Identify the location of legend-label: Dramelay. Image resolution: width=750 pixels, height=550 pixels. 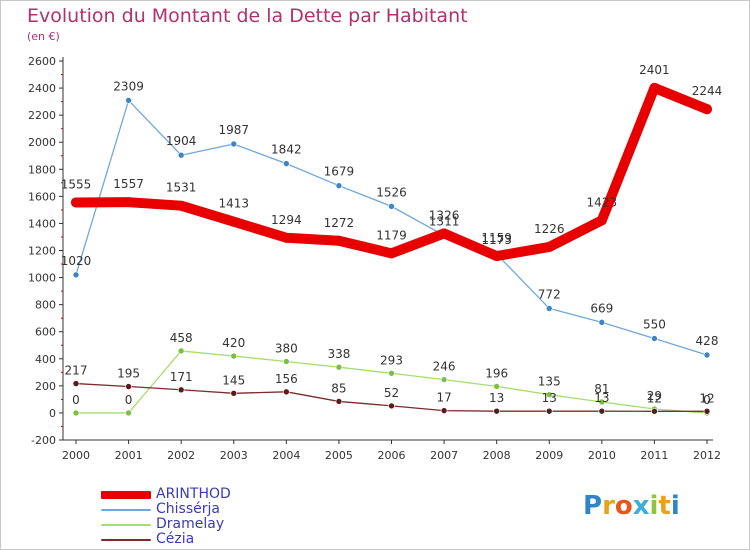
(190, 524).